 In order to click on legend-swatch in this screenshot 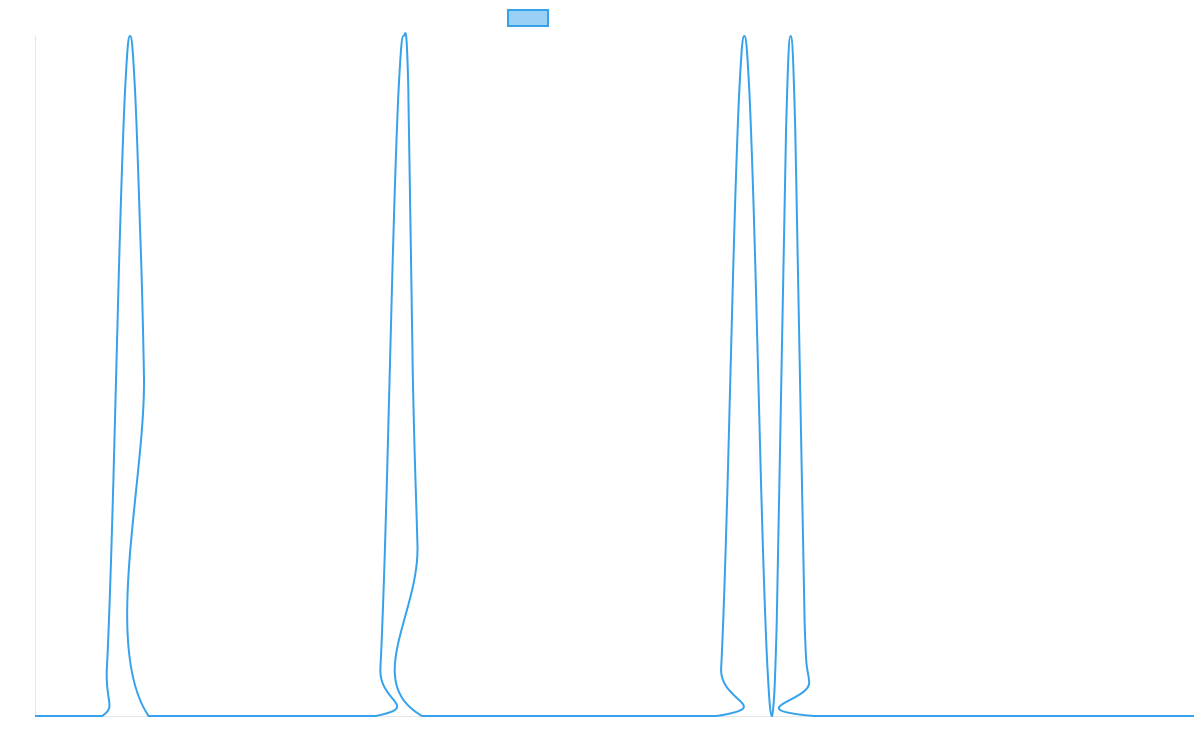, I will do `click(528, 18)`.